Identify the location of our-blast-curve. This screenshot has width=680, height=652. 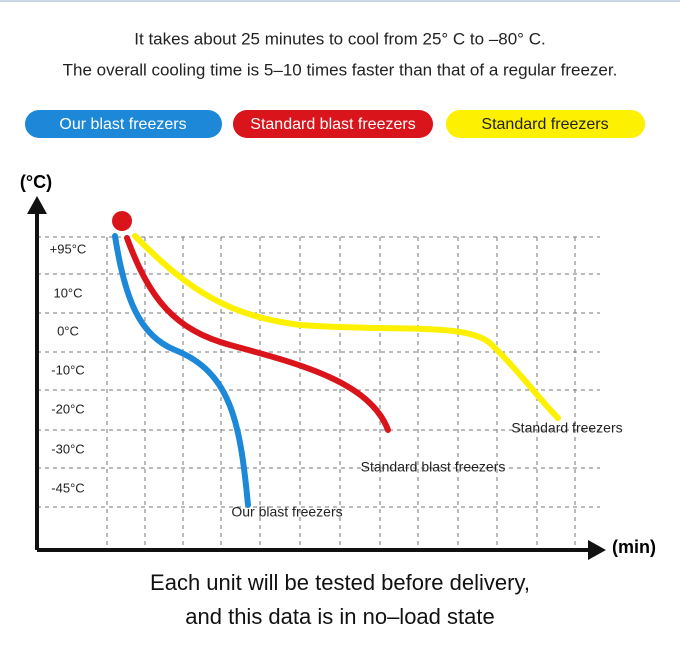
(181, 370).